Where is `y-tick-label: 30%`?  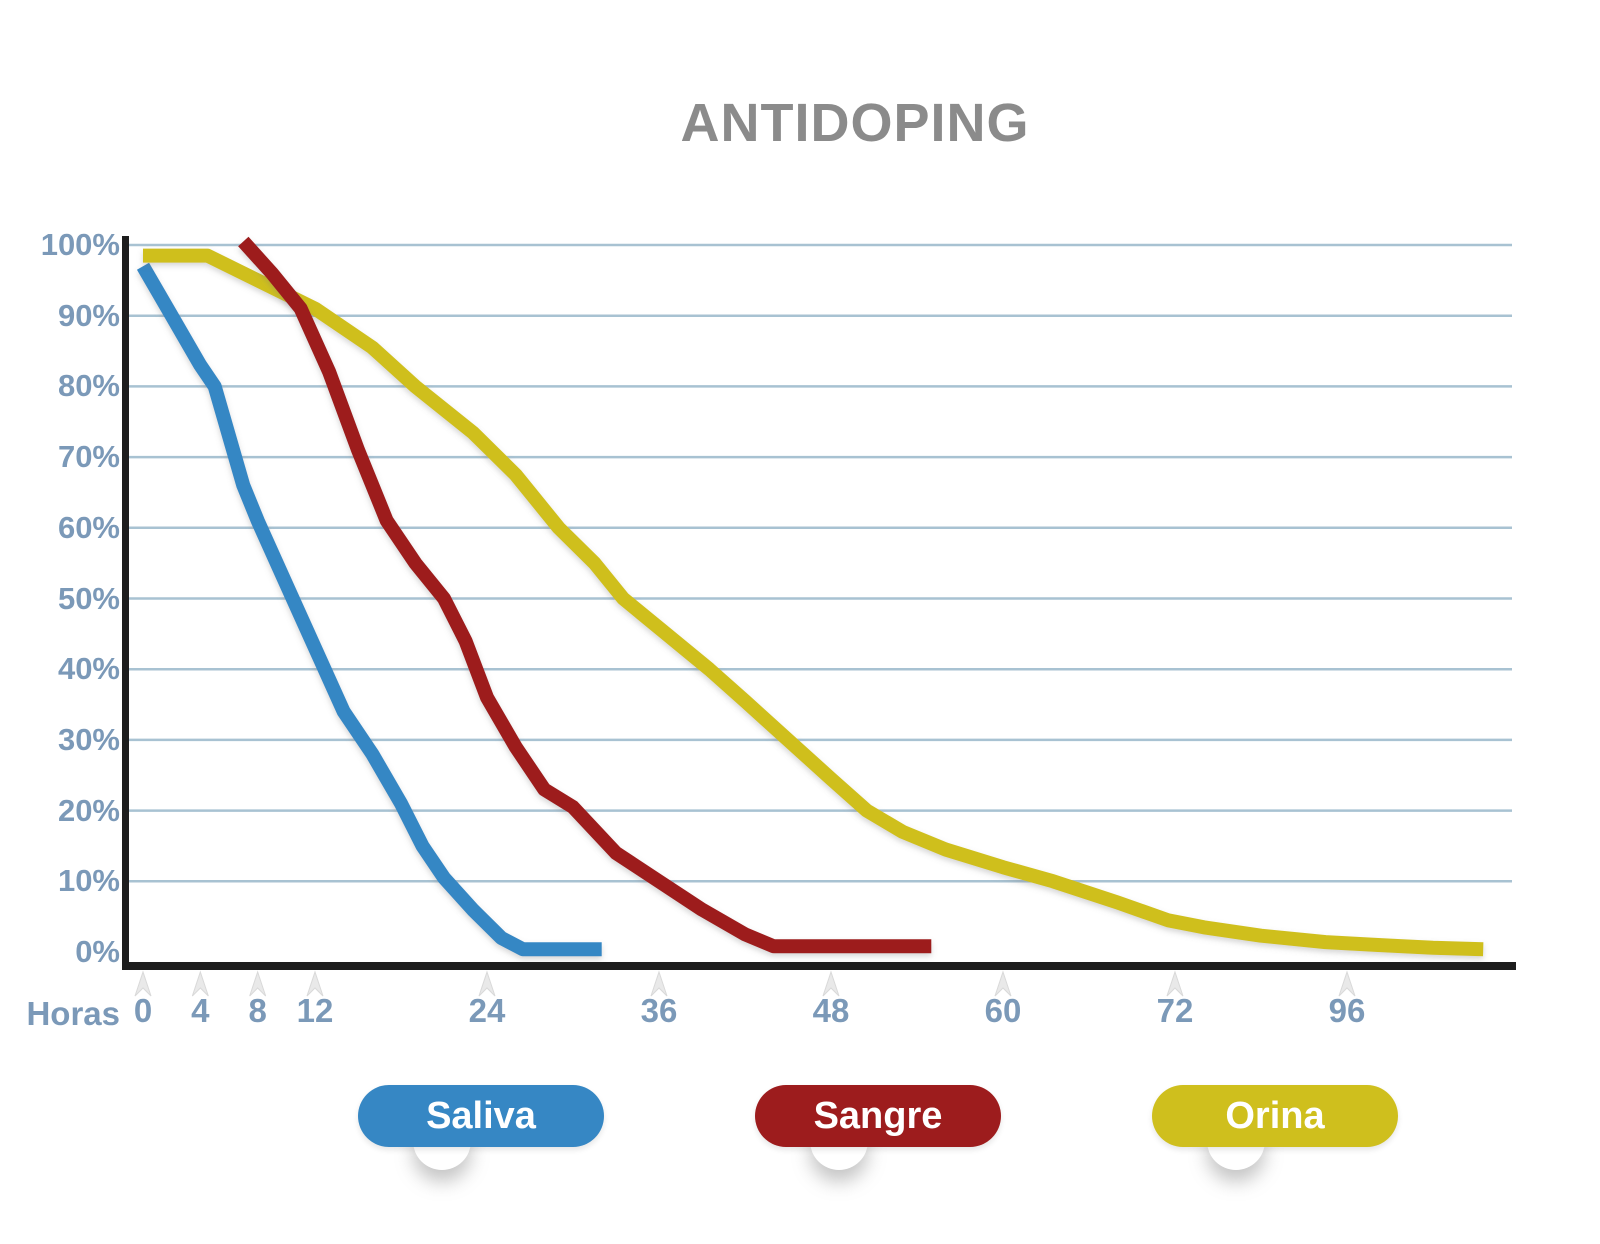
y-tick-label: 30% is located at coordinates (88, 739).